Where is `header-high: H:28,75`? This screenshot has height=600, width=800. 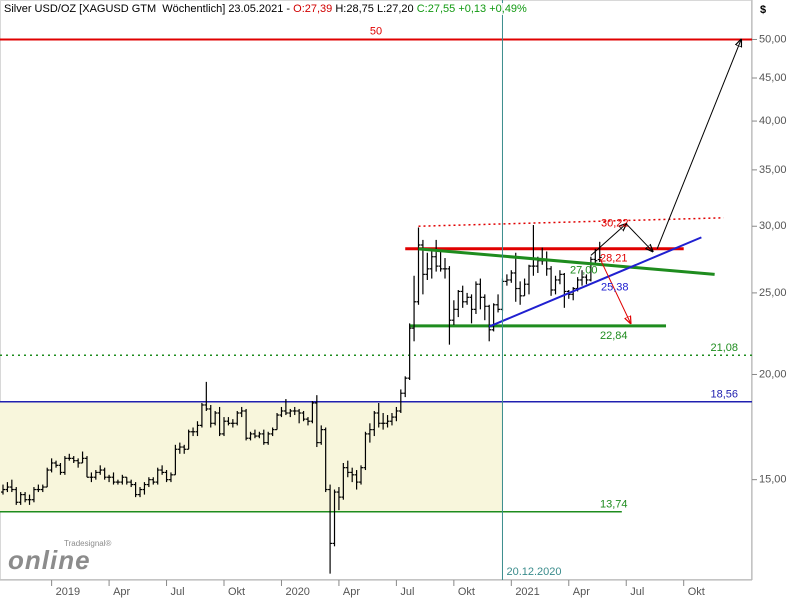 header-high: H:28,75 is located at coordinates (354, 9).